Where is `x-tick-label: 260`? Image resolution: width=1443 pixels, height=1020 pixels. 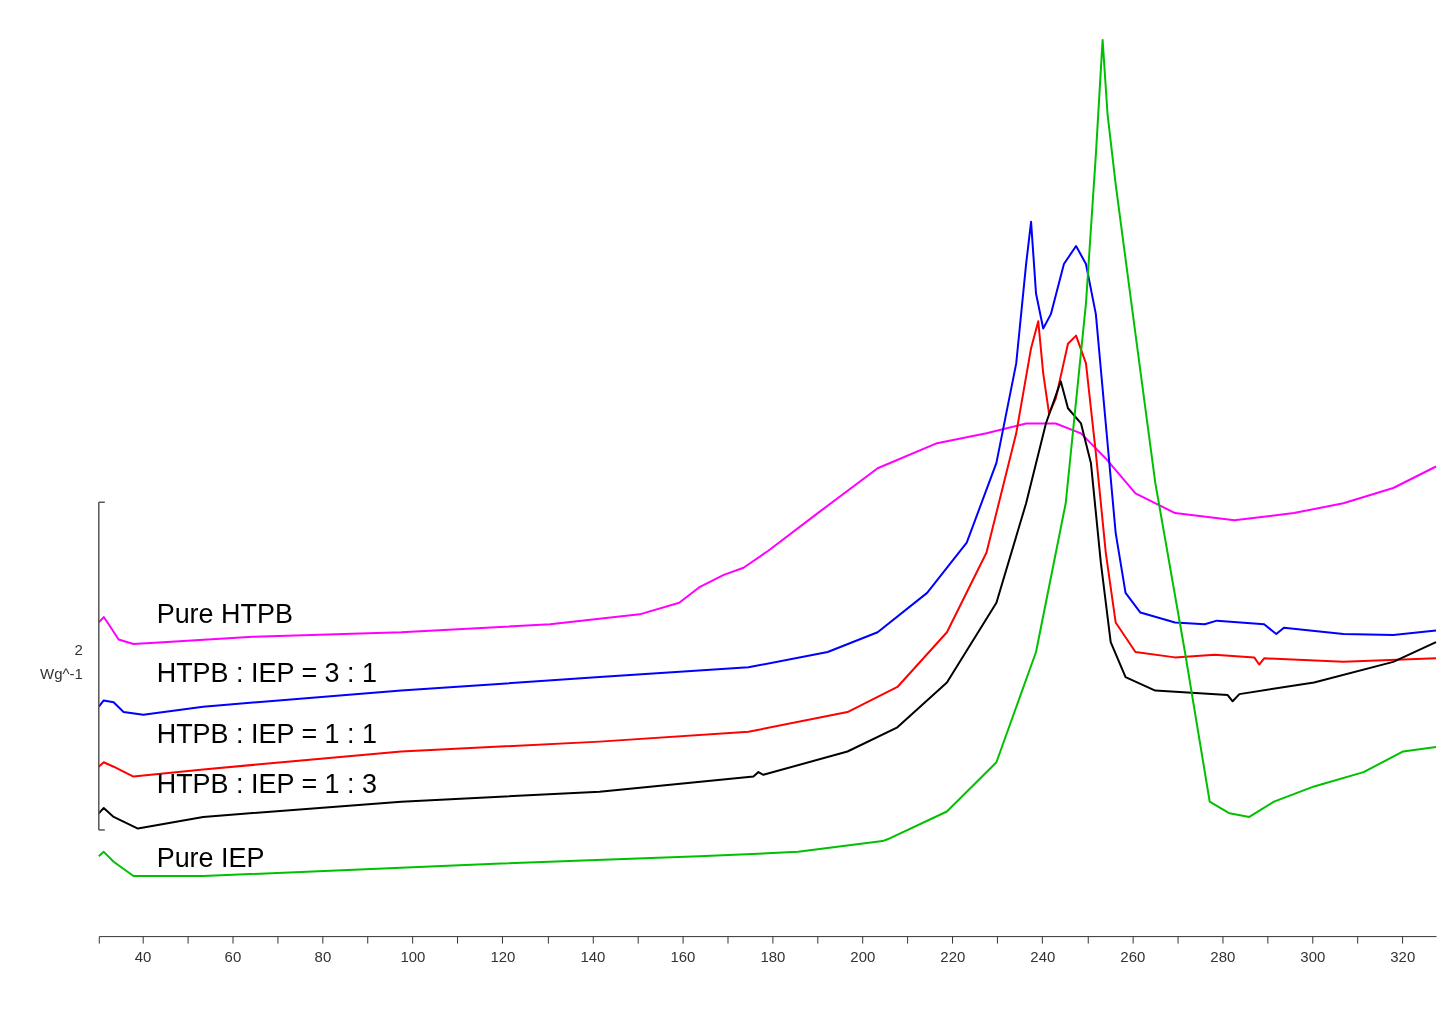 x-tick-label: 260 is located at coordinates (1133, 956).